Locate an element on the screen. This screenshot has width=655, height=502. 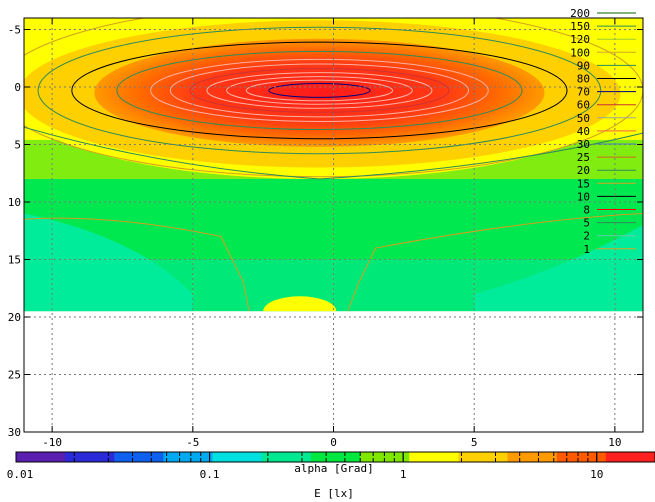
legend-entry-label: 60 is located at coordinates (583, 105).